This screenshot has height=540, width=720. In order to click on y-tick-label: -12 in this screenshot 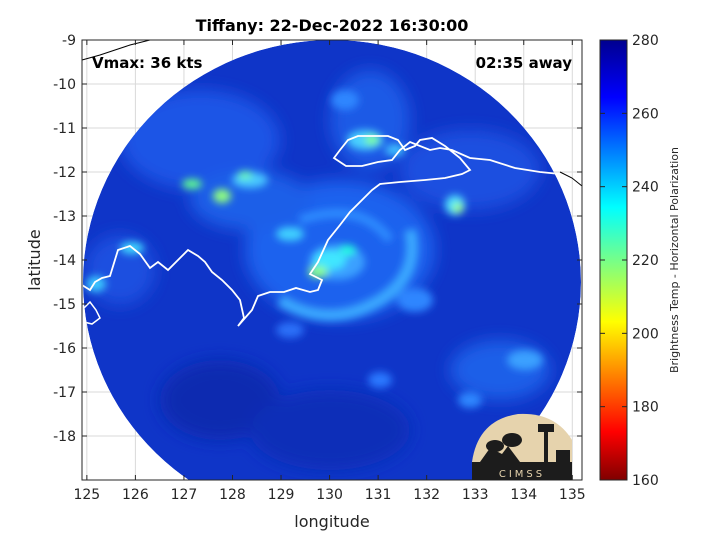, I will do `click(64, 173)`.